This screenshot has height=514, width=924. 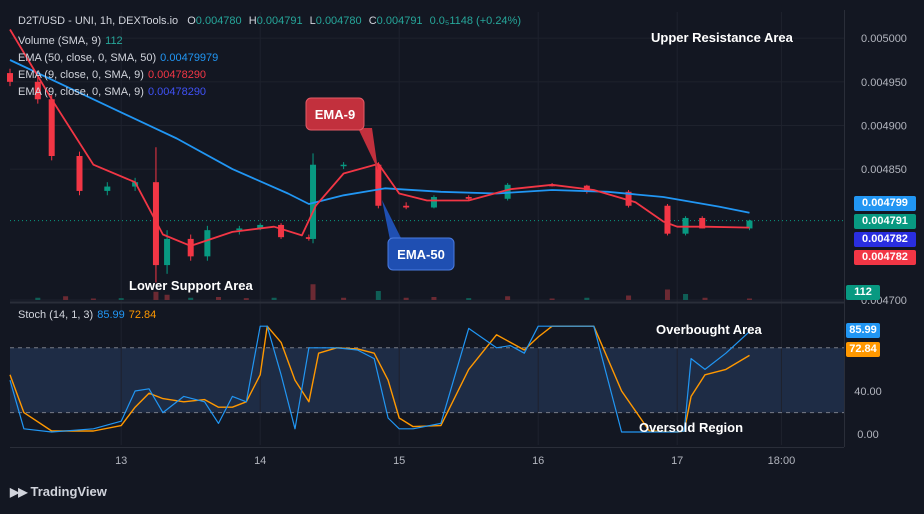 What do you see at coordinates (782, 461) in the screenshot?
I see `time-tick-label: 18:00` at bounding box center [782, 461].